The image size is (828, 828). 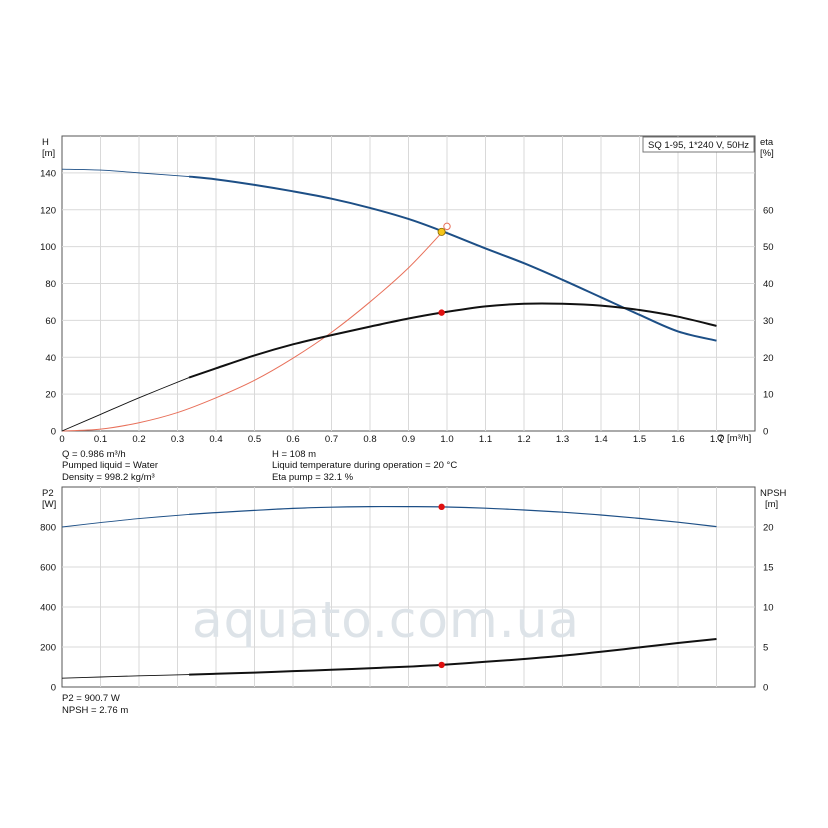 I want to click on bottom-y2-tick-labels: 0 5 10 15 20, so click(x=768, y=608).